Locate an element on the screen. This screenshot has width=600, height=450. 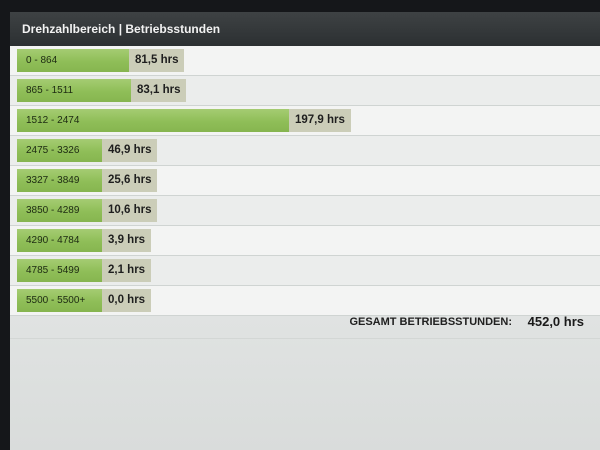
list-item: 0 - 864 81,5 hrs is located at coordinates (305, 61).